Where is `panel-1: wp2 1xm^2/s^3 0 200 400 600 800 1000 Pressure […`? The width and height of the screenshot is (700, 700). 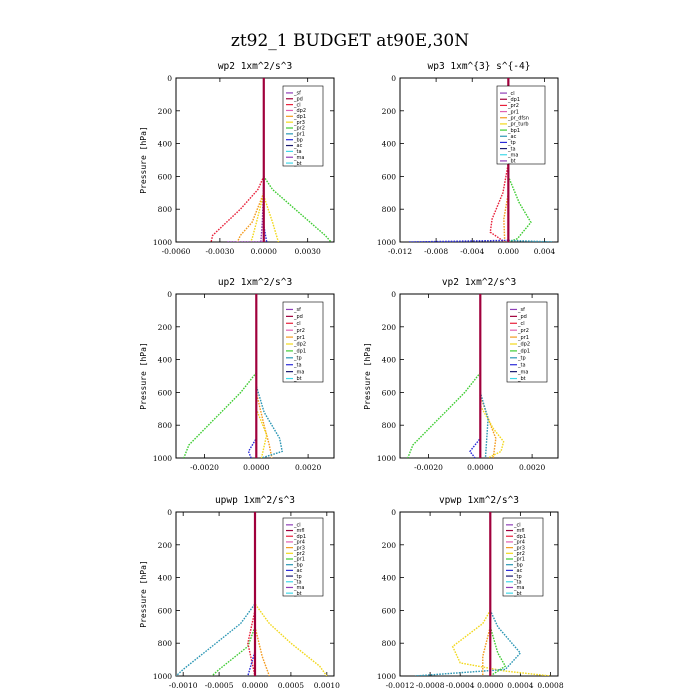 panel-1: wp2 1xm^2/s^3 0 200 400 600 800 1000 Pressure [… is located at coordinates (237, 158).